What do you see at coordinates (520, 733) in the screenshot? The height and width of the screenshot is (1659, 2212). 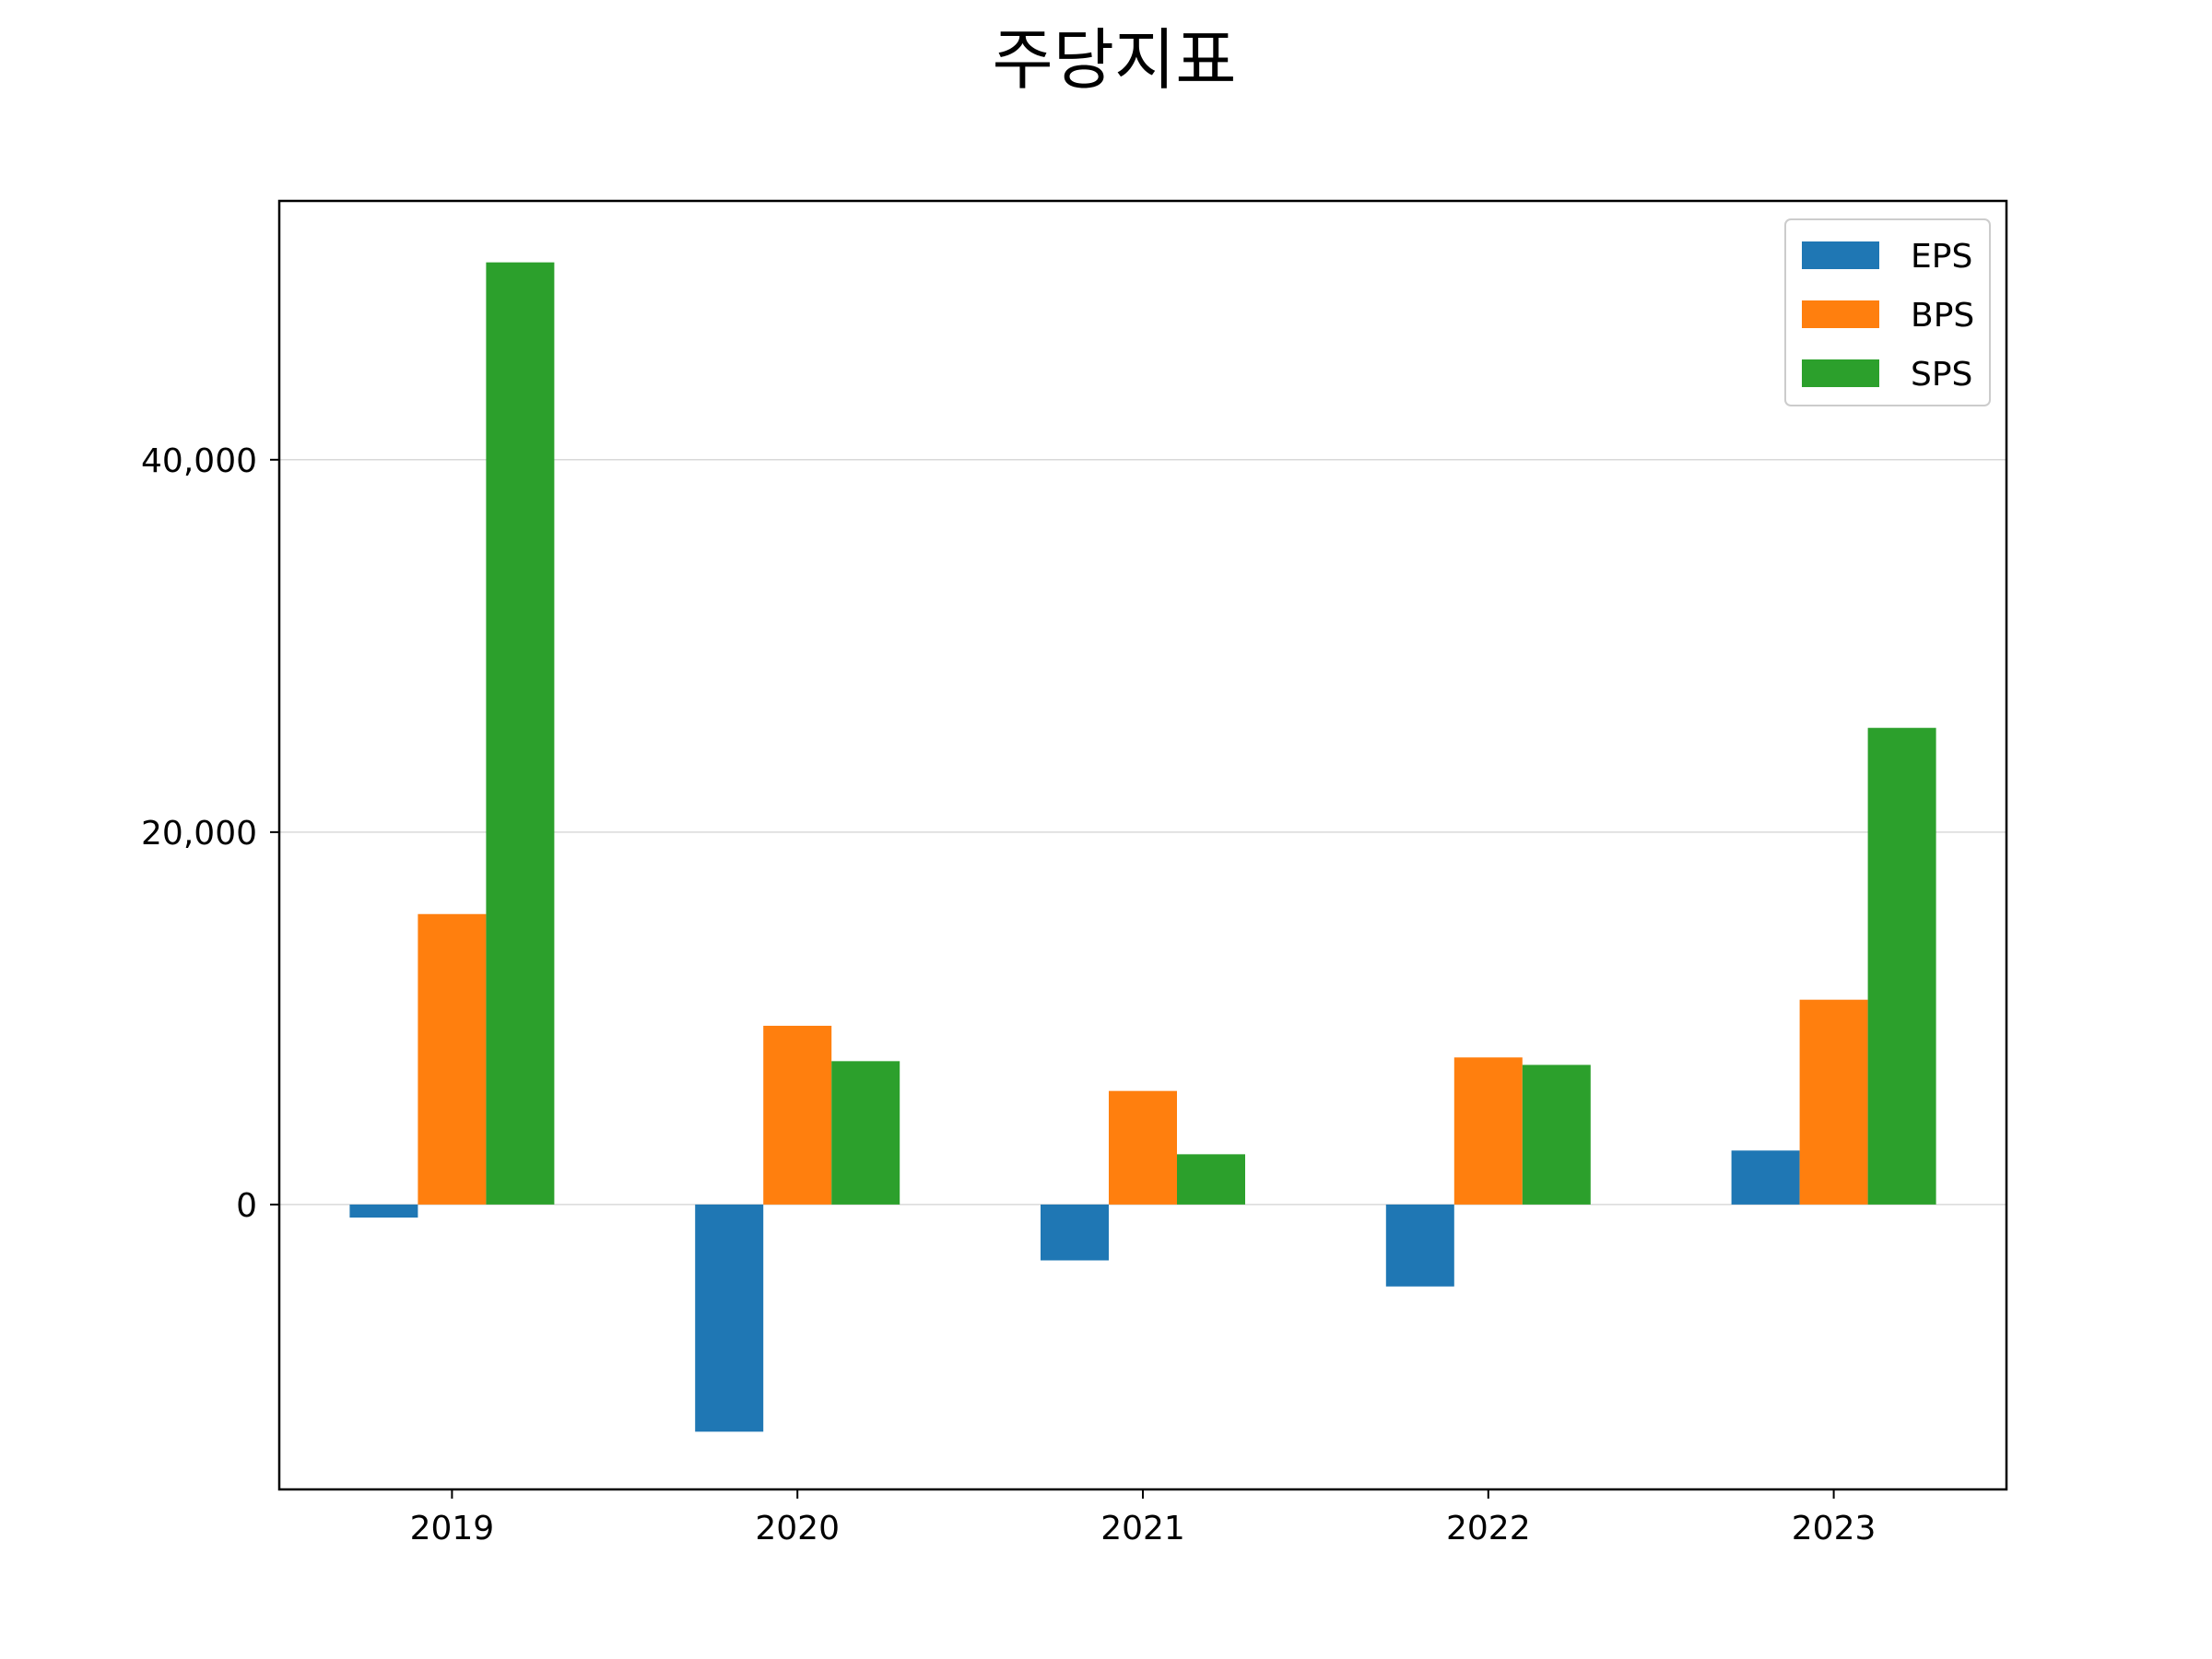 I see `bar-sps-2019` at bounding box center [520, 733].